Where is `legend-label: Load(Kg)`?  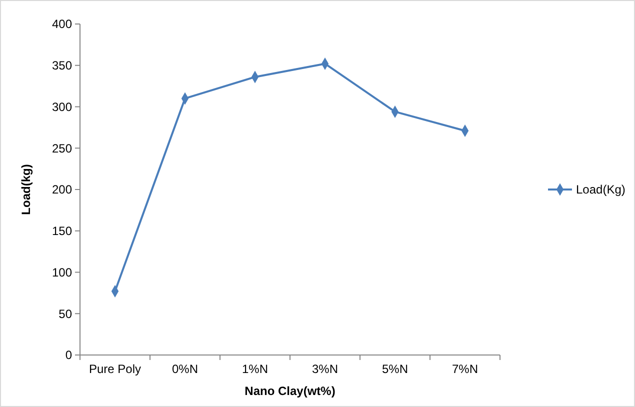 legend-label: Load(Kg) is located at coordinates (601, 189).